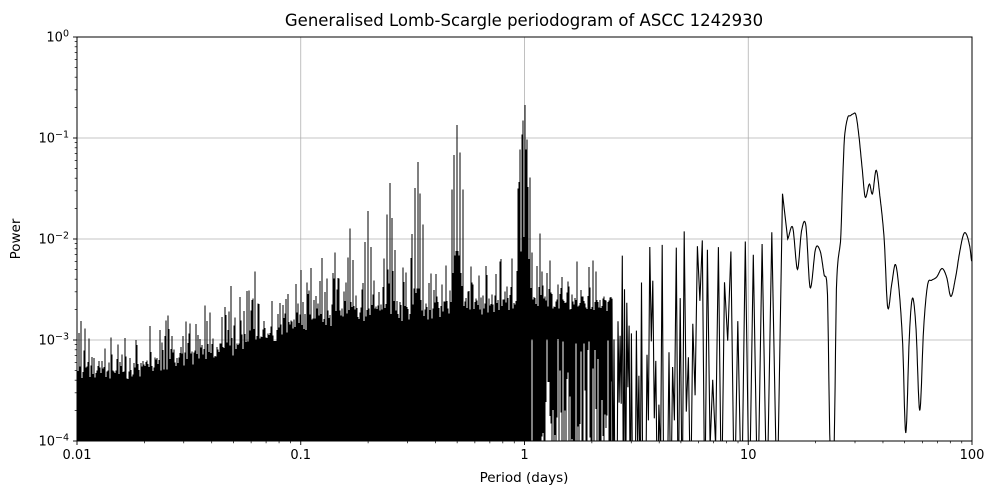  I want to click on y-tick-label: 10⁰, so click(57, 37).